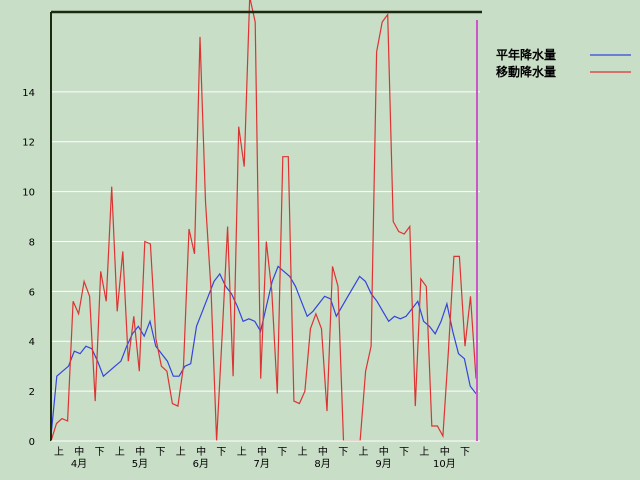 Image resolution: width=640 pixels, height=480 pixels. What do you see at coordinates (32, 392) in the screenshot?
I see `y-tick-label: 2` at bounding box center [32, 392].